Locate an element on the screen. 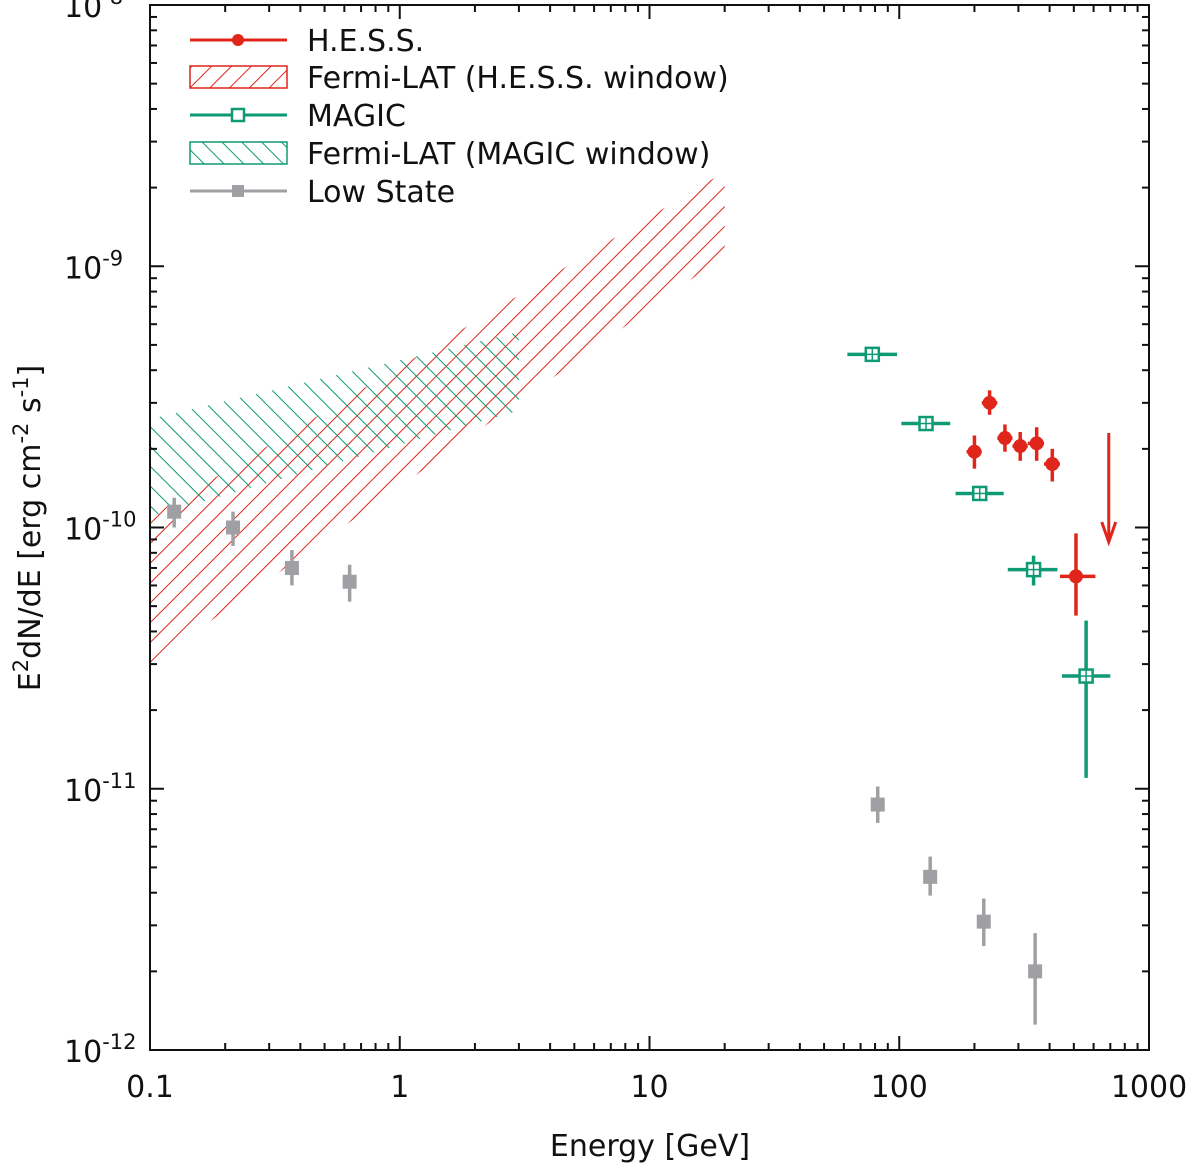 This screenshot has width=1200, height=1170. legend-low-marker is located at coordinates (238, 191).